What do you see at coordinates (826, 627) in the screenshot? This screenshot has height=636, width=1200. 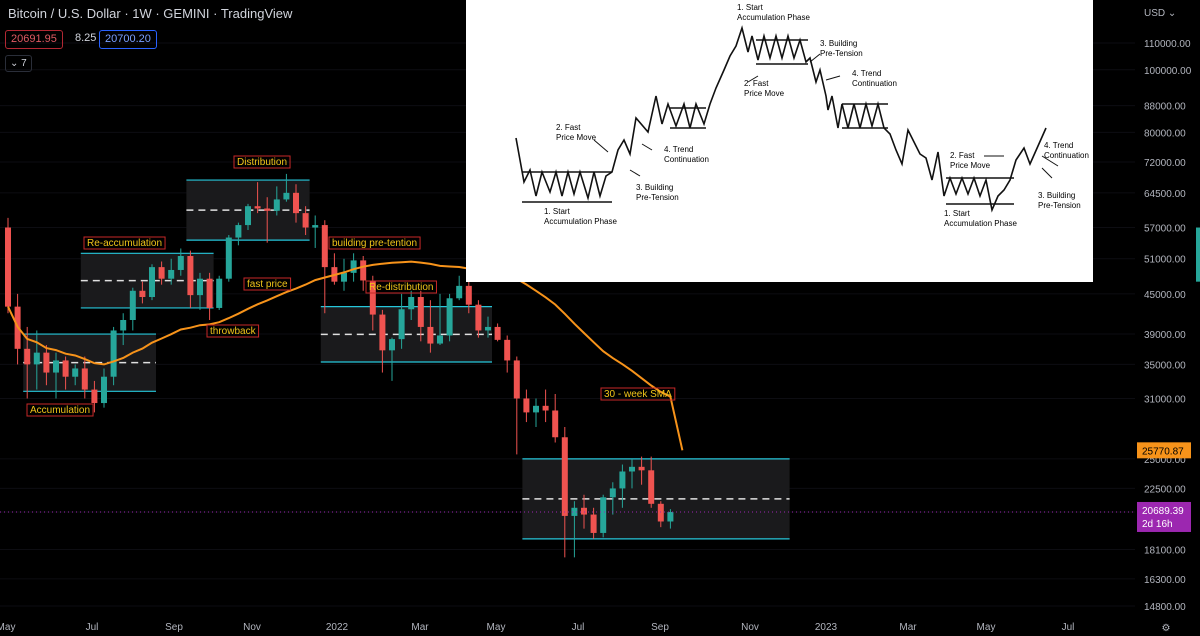 I see `time-label: 2023` at bounding box center [826, 627].